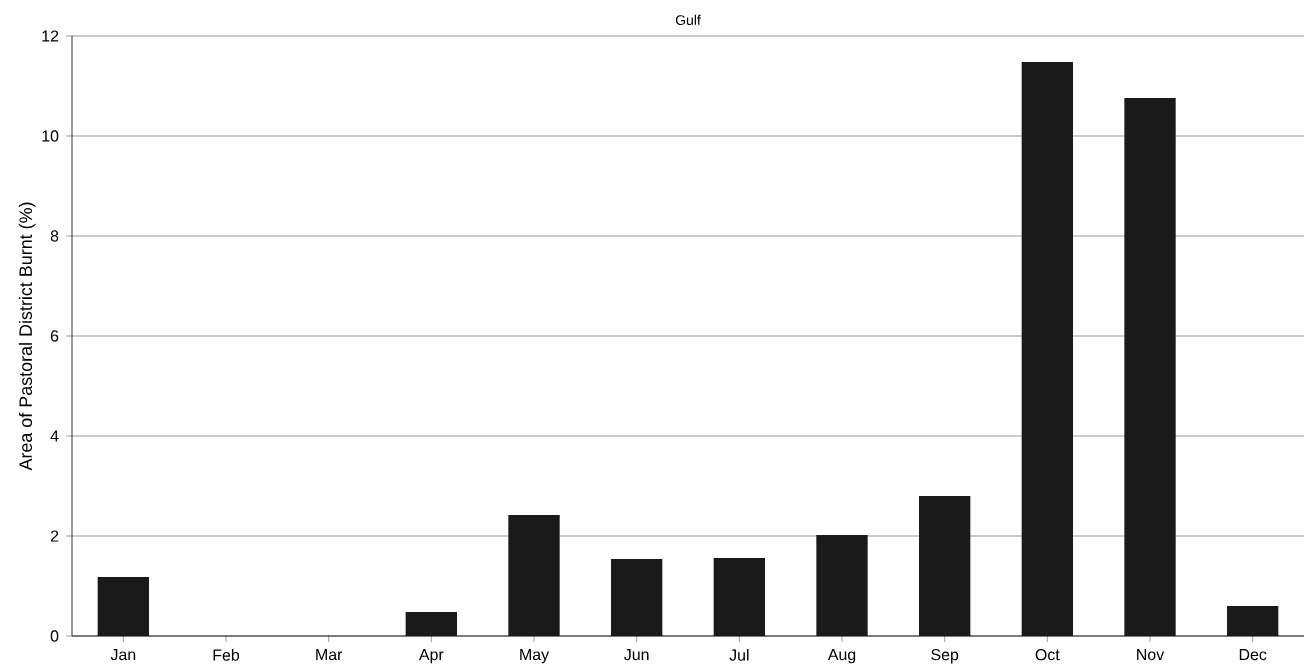 The height and width of the screenshot is (667, 1308). Describe the element at coordinates (841, 656) in the screenshot. I see `x-tick-label: Aug` at that location.